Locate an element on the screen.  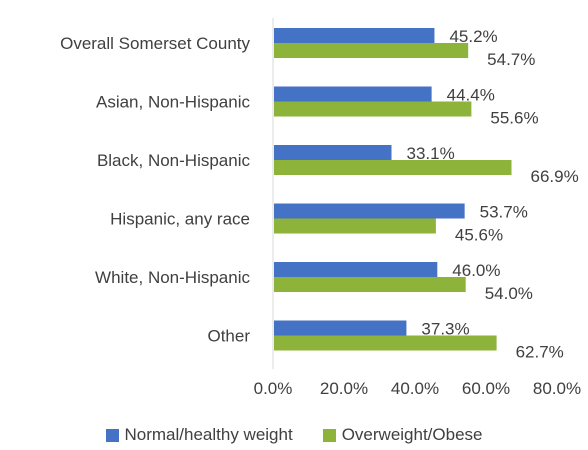
data-label: 66.9% is located at coordinates (554, 176).